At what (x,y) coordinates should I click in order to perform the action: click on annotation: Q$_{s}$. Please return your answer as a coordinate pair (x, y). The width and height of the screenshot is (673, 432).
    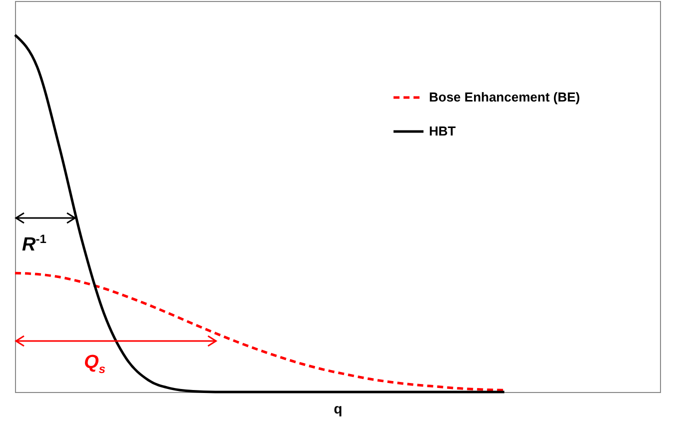
    Looking at the image, I should click on (95, 364).